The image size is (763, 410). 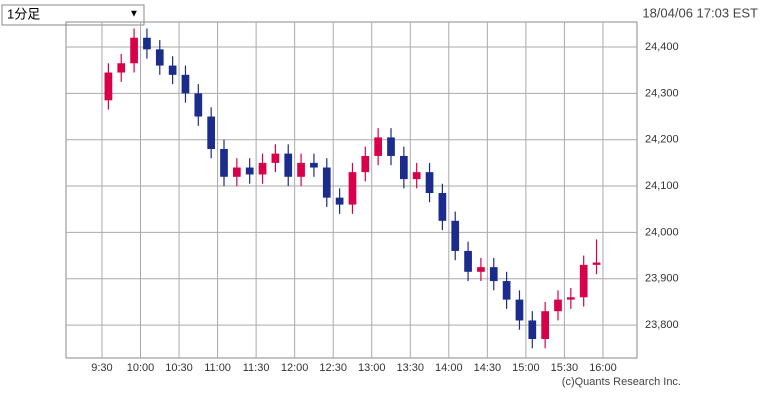 What do you see at coordinates (662, 93) in the screenshot?
I see `y-tick-label: 24,300` at bounding box center [662, 93].